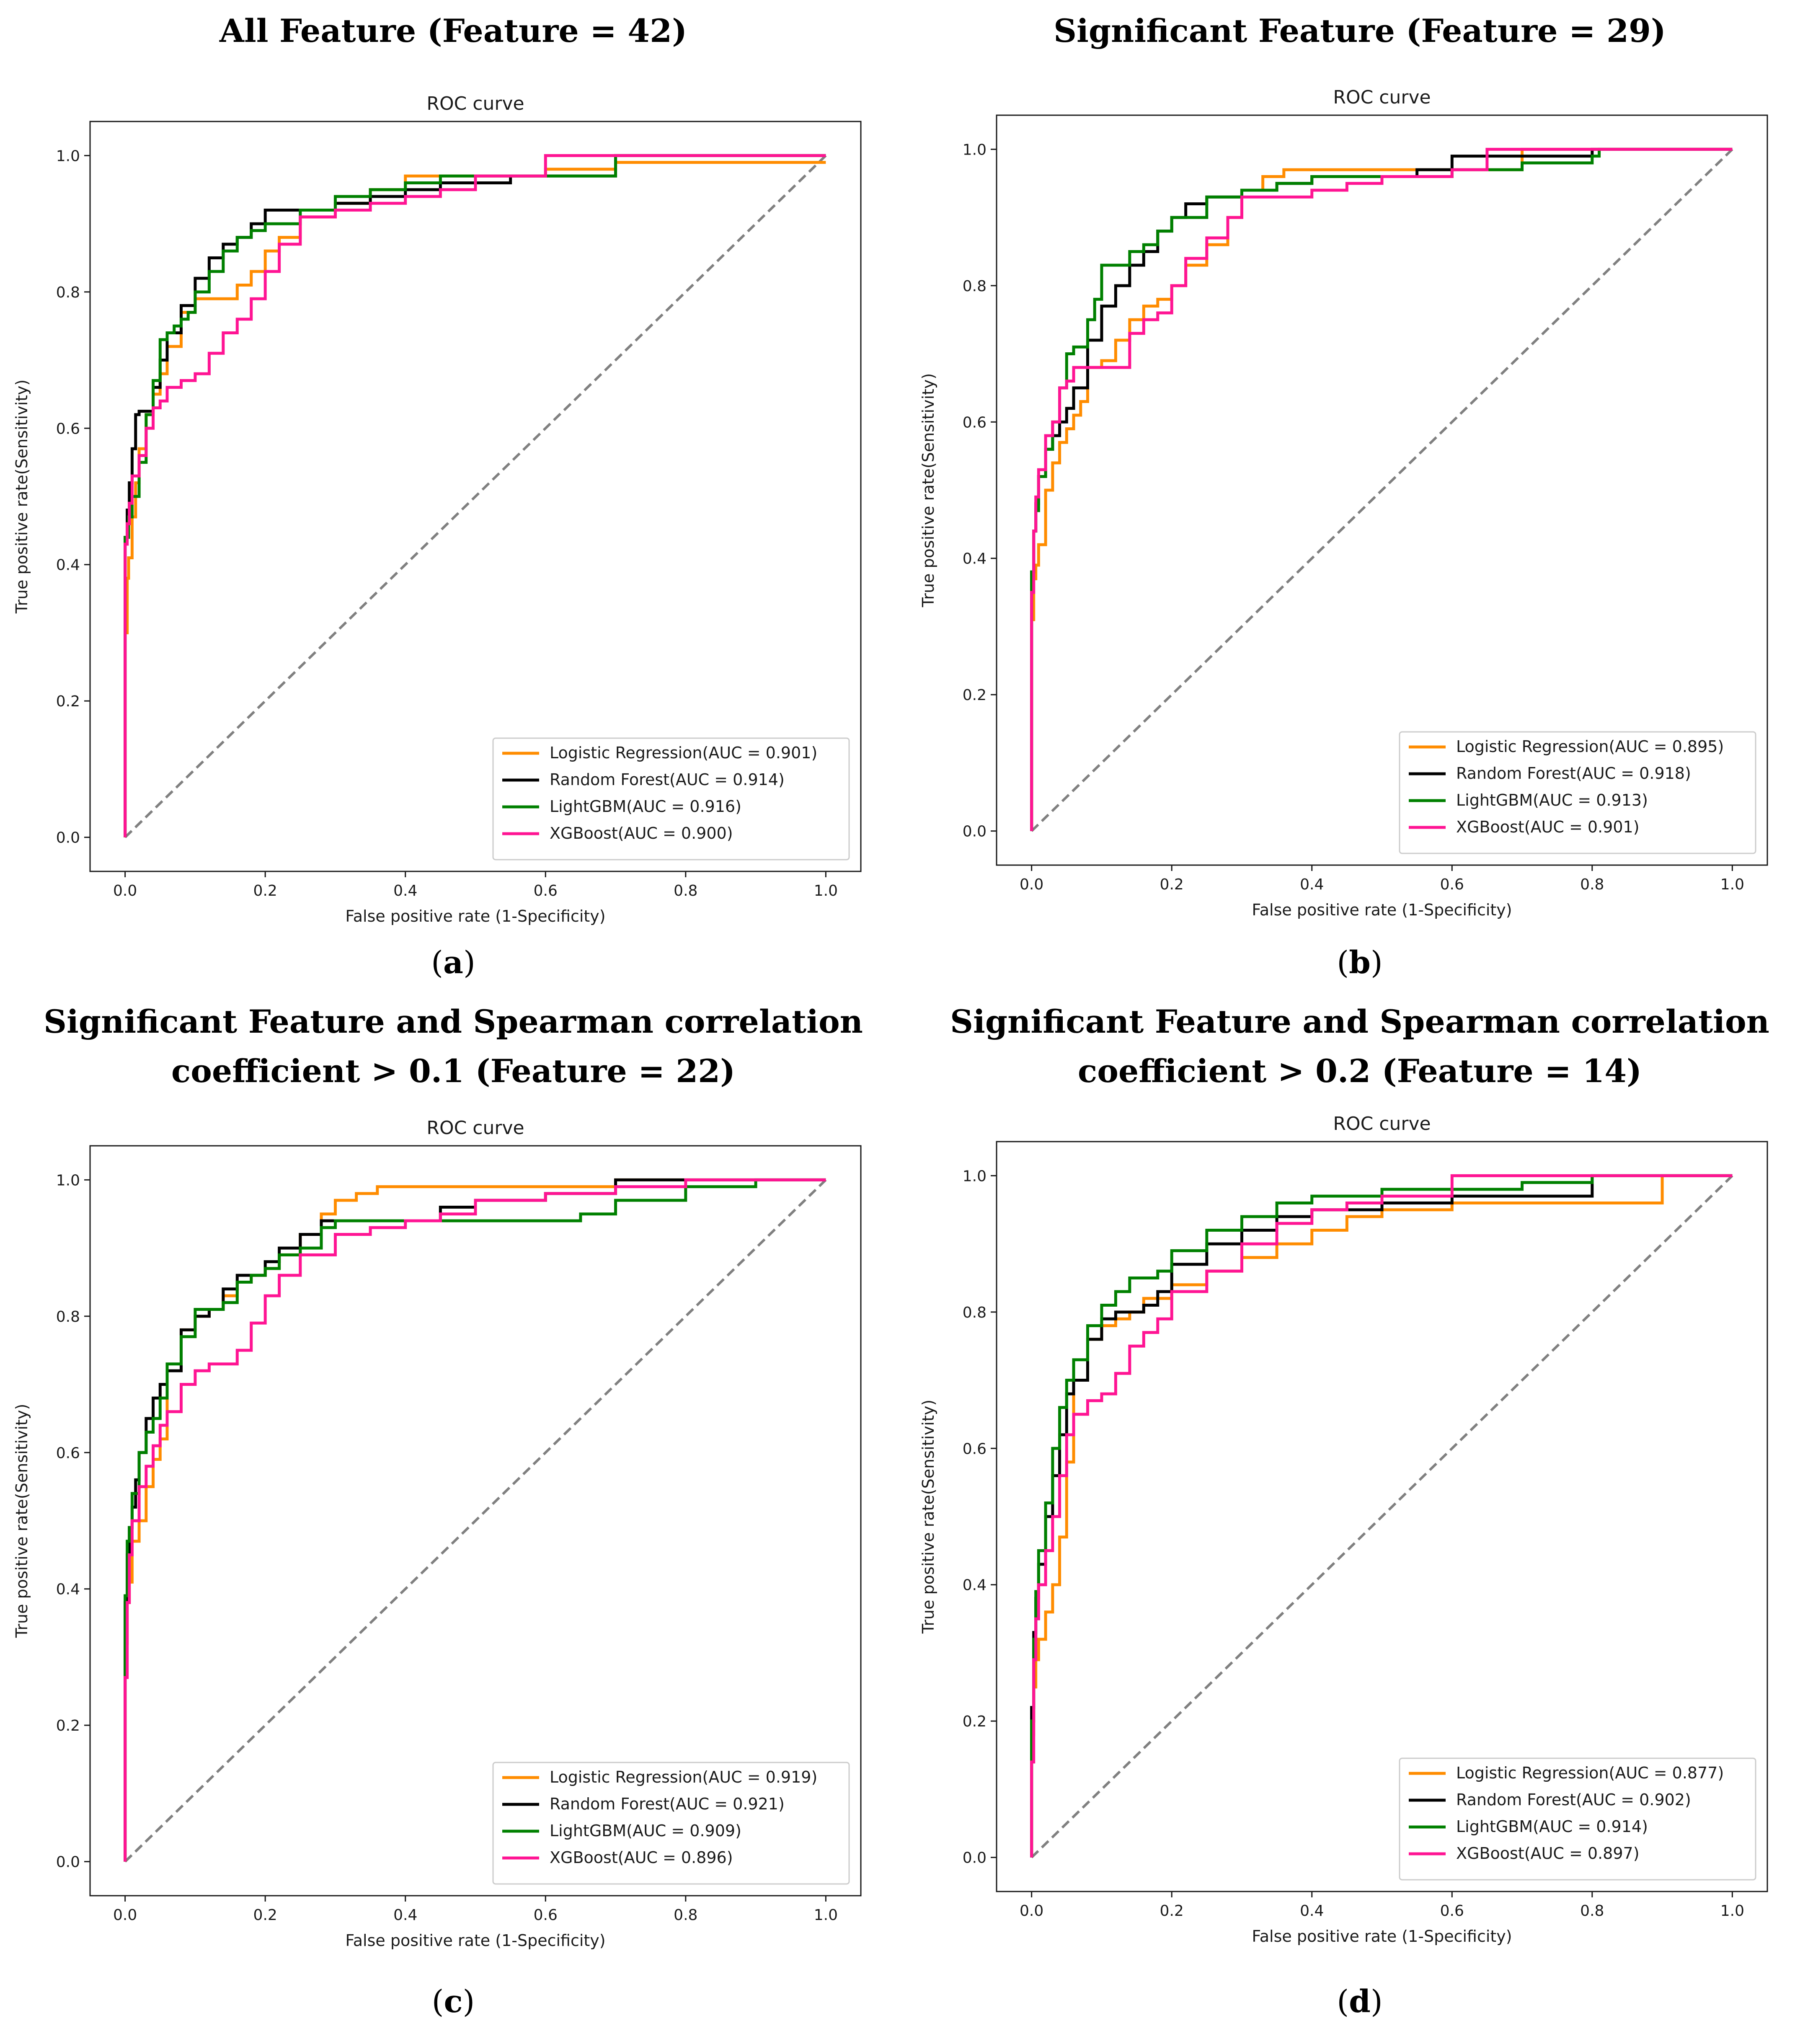 Image resolution: width=1813 pixels, height=2044 pixels. I want to click on chart-2-ytick-label: 0.8, so click(68, 1317).